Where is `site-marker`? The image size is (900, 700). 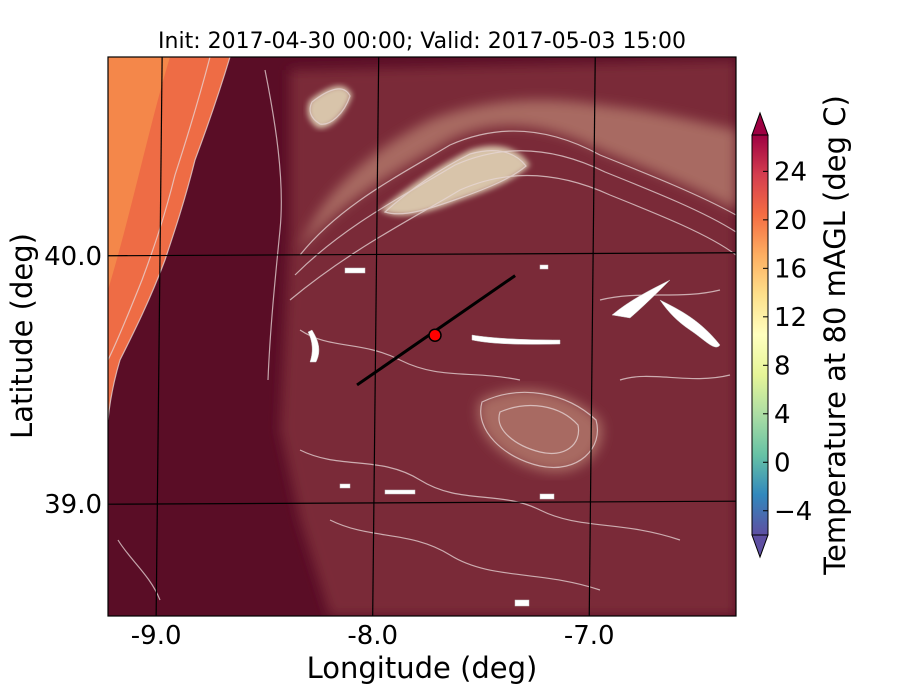 site-marker is located at coordinates (435, 335).